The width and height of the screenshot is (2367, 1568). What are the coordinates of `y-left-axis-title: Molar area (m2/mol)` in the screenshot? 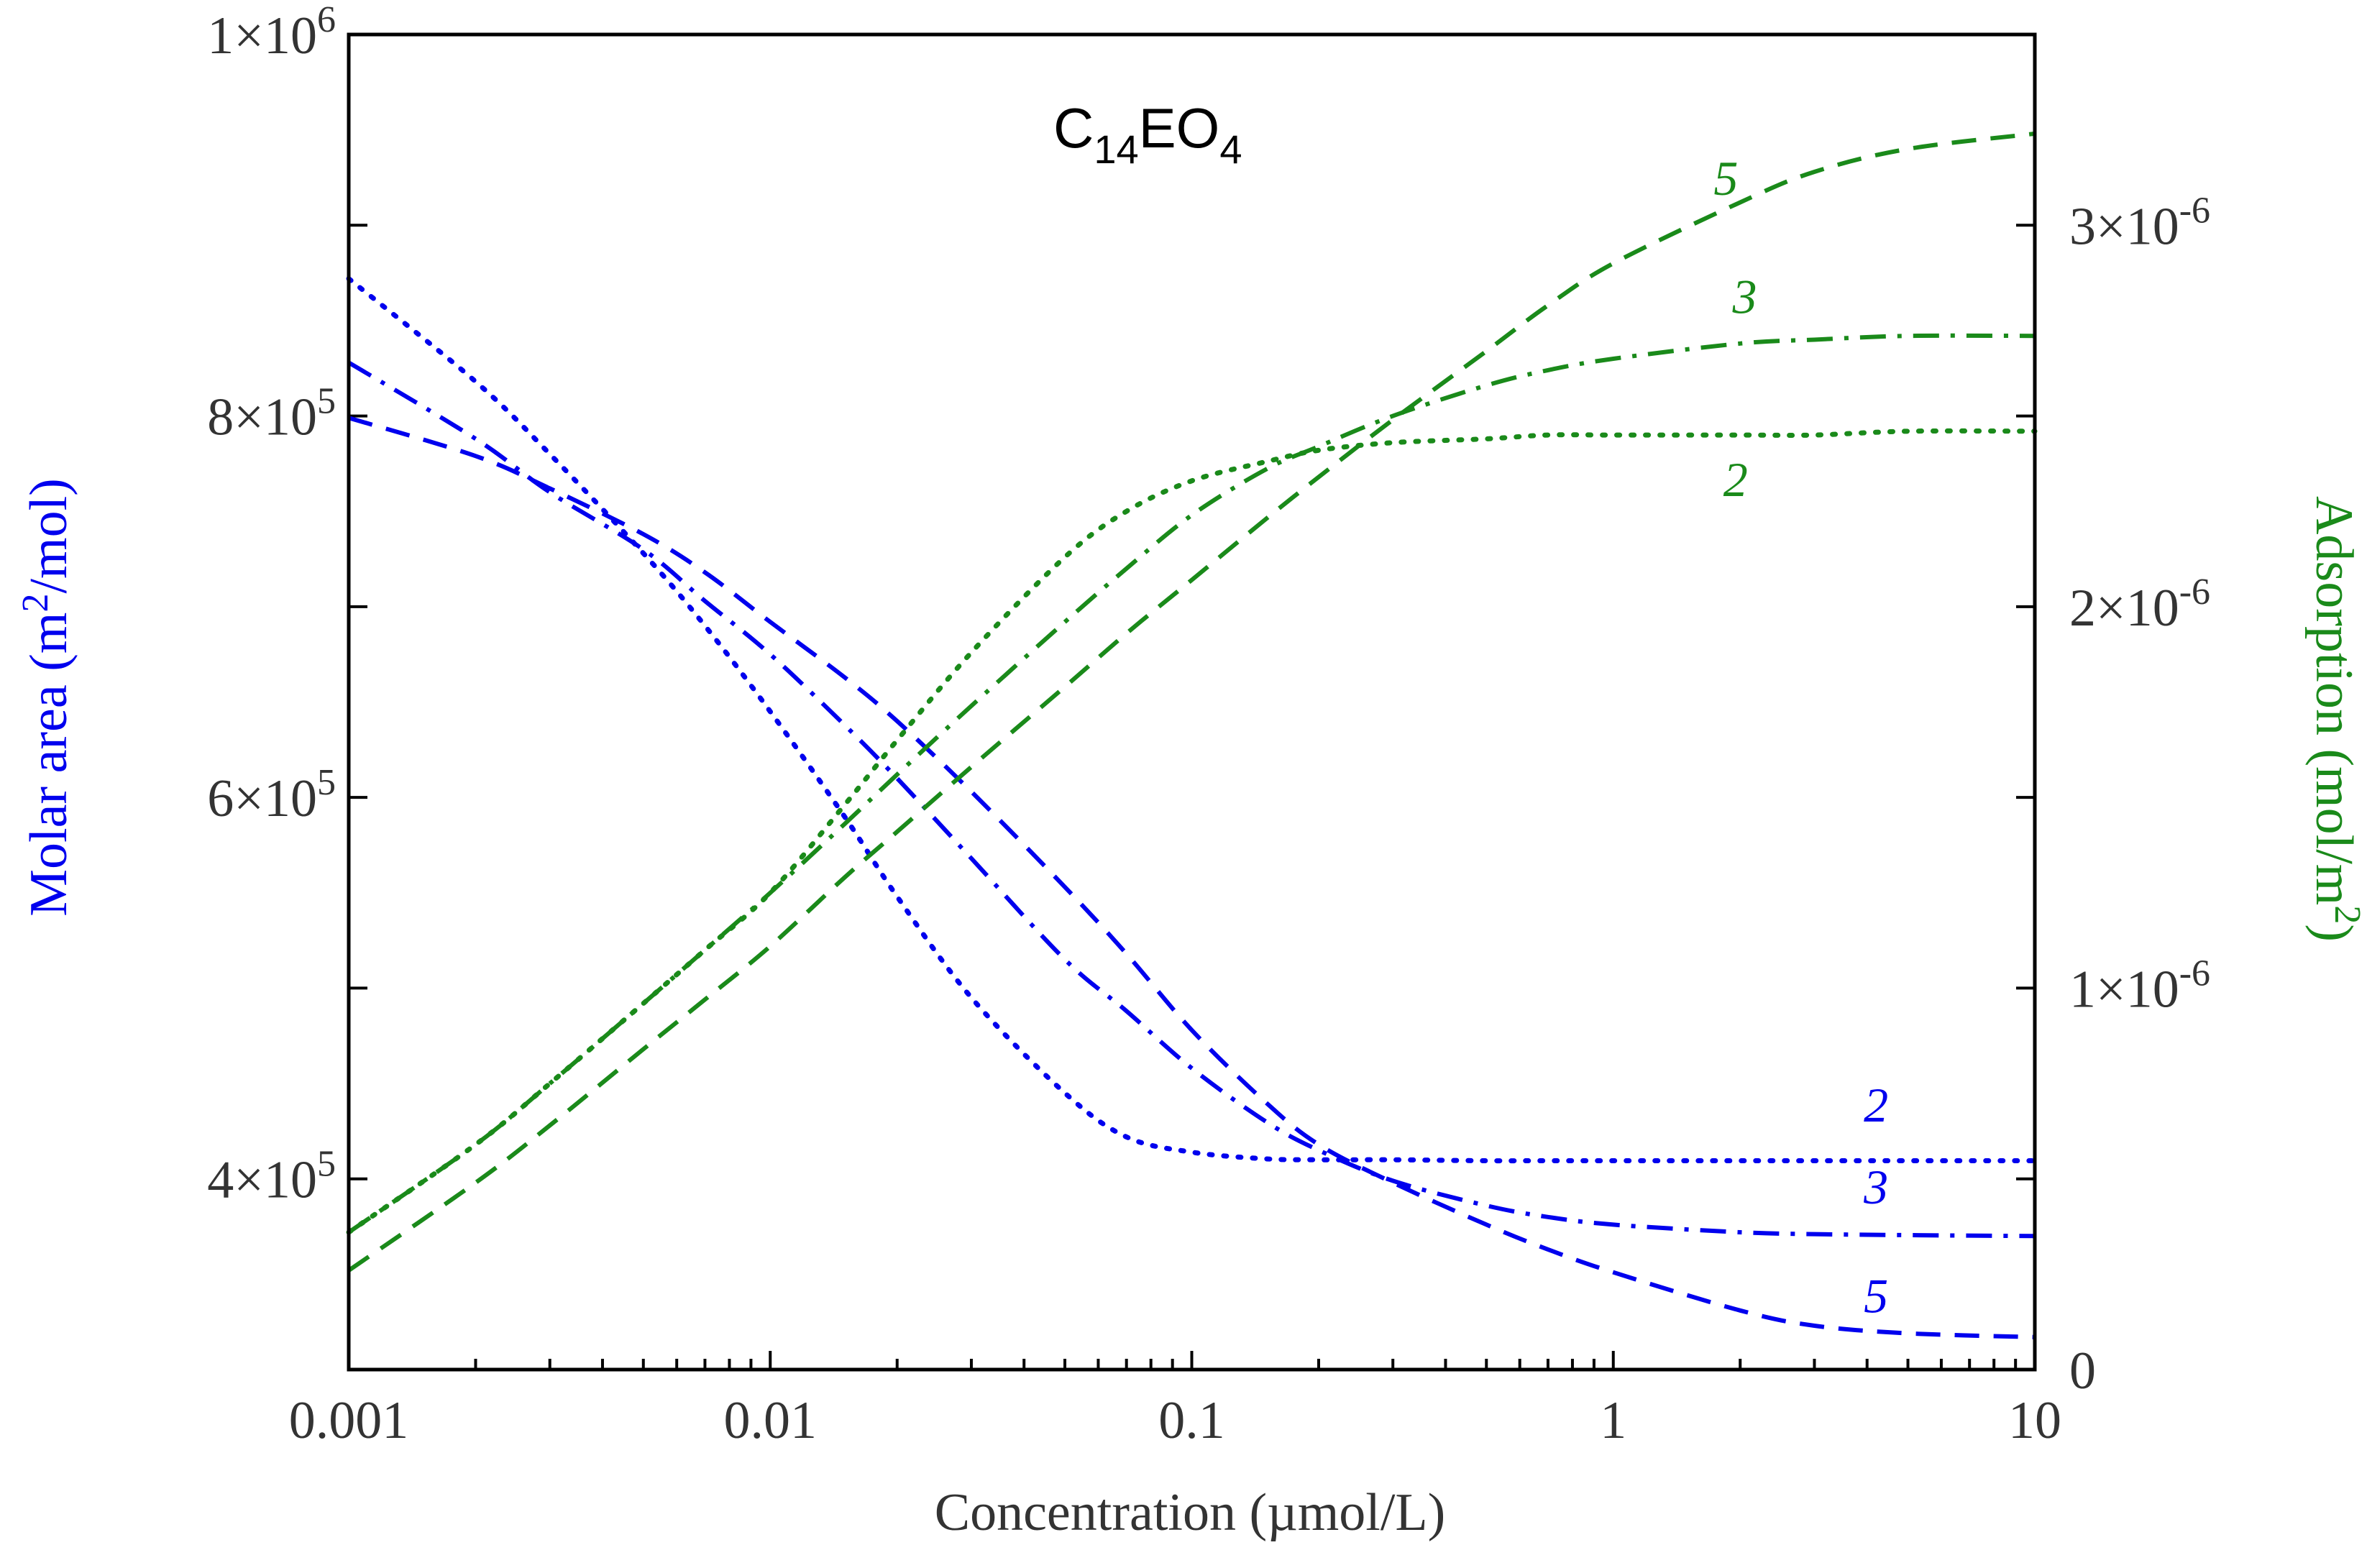 It's located at (46, 697).